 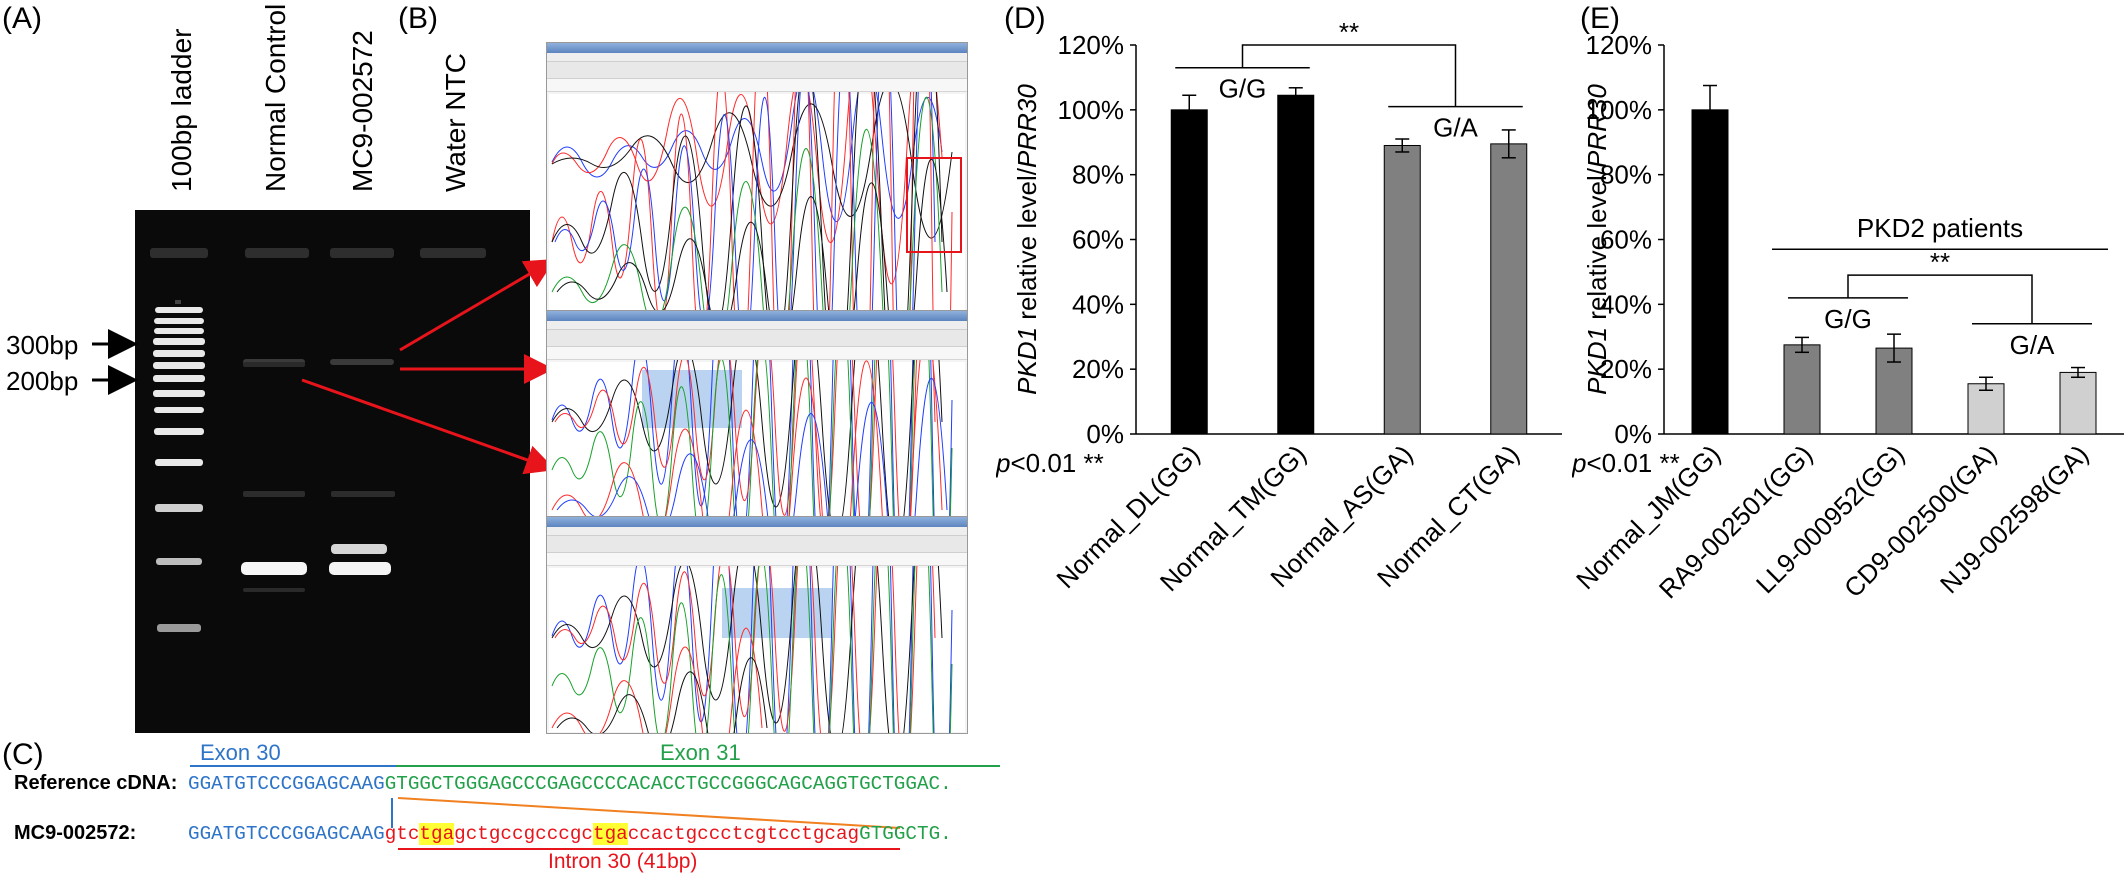 What do you see at coordinates (905, 834) in the screenshot?
I see `mut-exon31-seq: GTGGCTG.` at bounding box center [905, 834].